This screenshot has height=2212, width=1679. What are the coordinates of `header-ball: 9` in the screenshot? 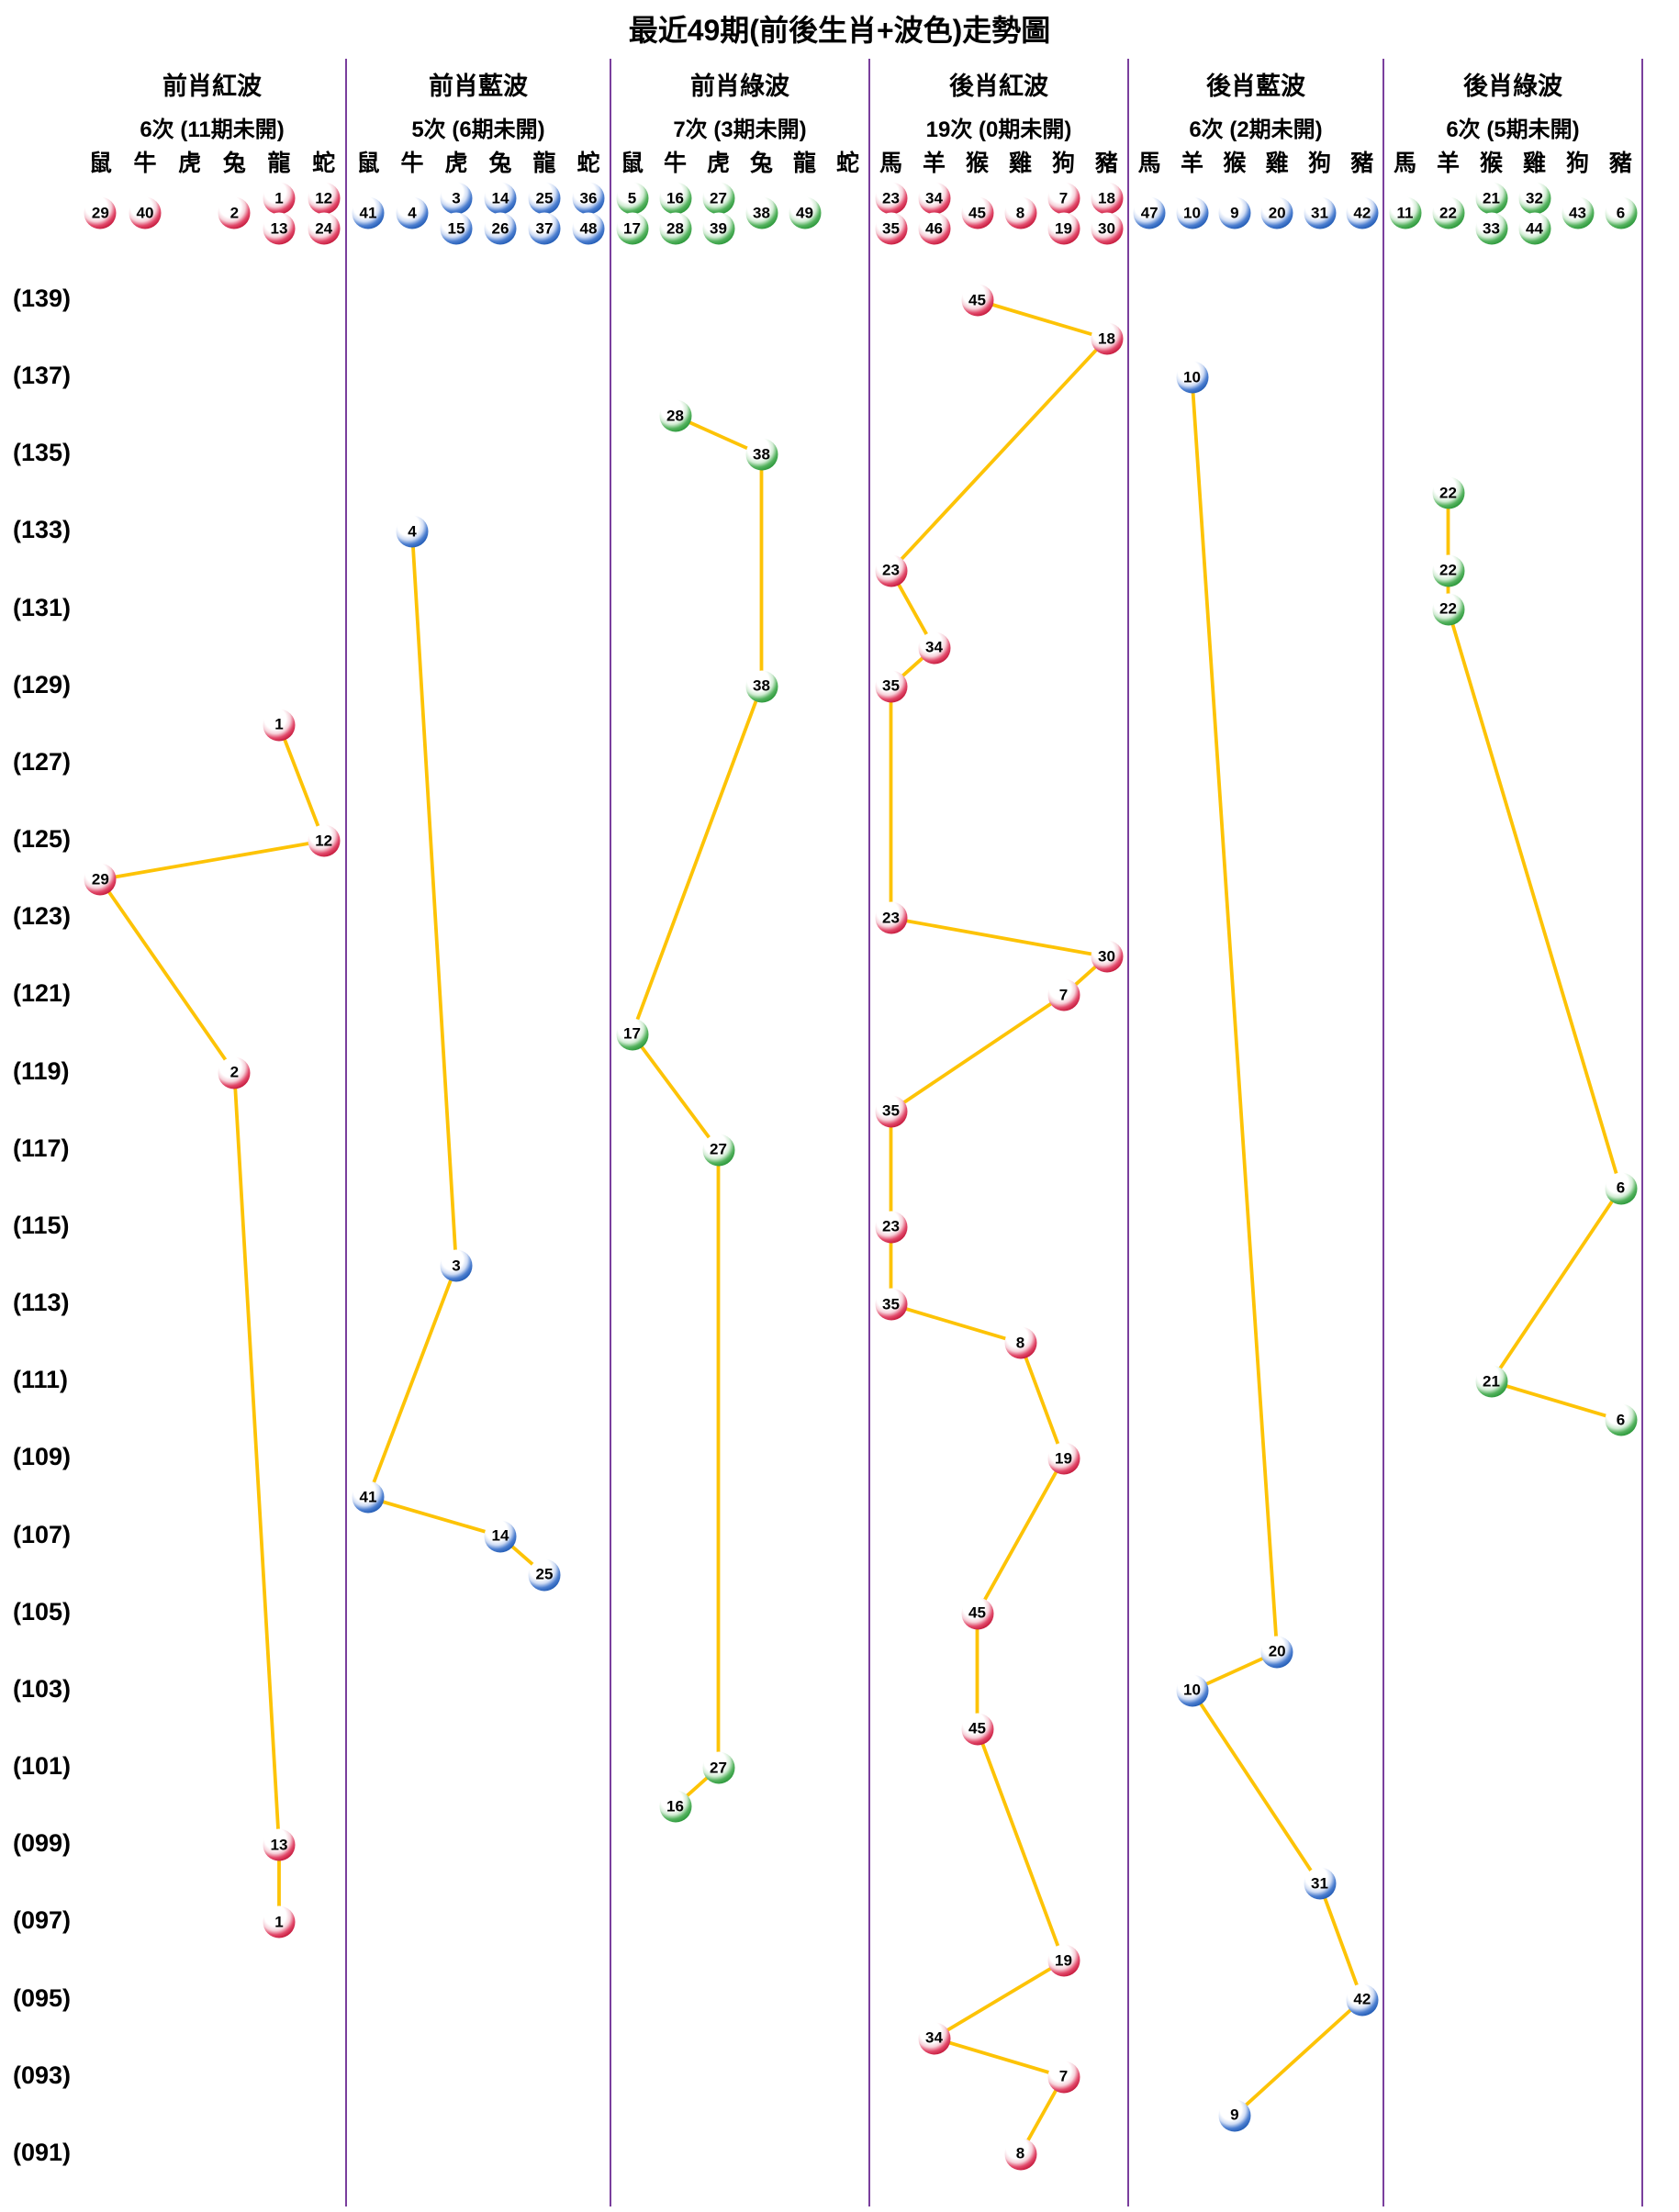 It's located at (1234, 212).